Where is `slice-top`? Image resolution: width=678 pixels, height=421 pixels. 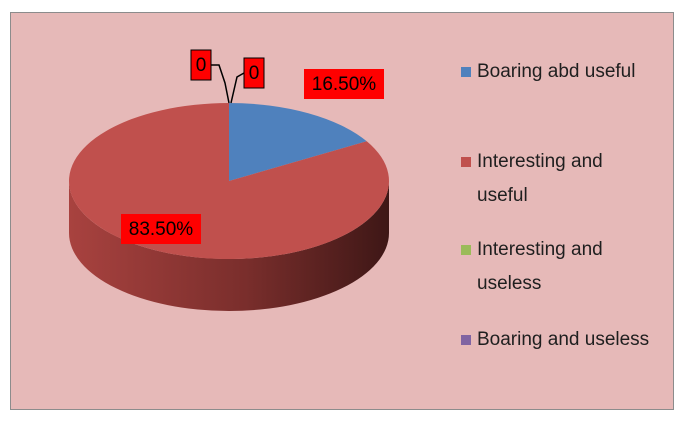 slice-top is located at coordinates (298, 142).